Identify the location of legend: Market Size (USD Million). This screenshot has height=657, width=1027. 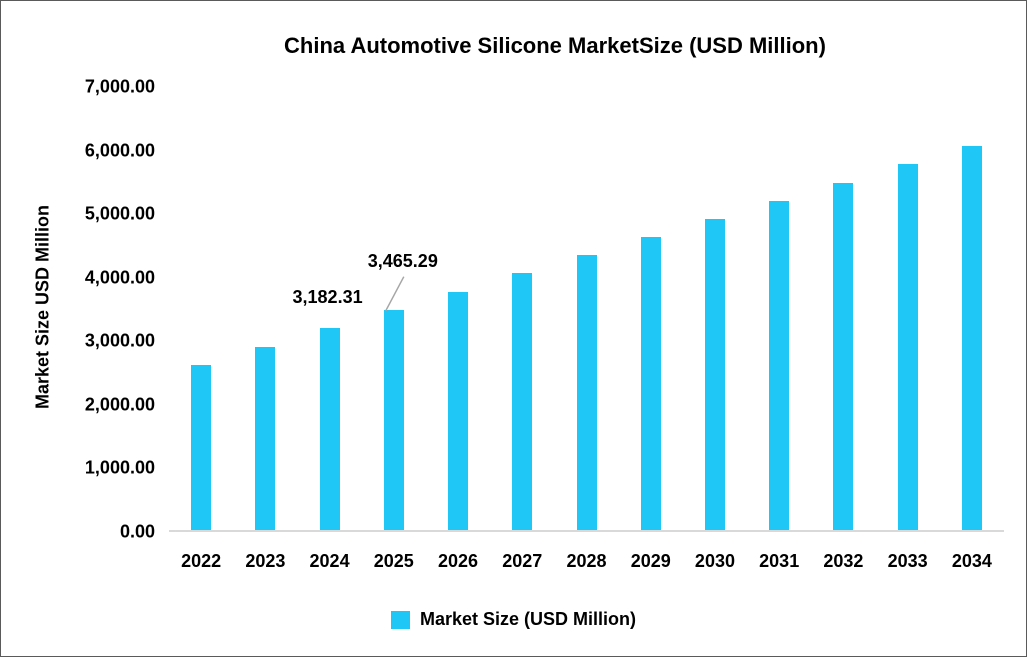
(513, 619).